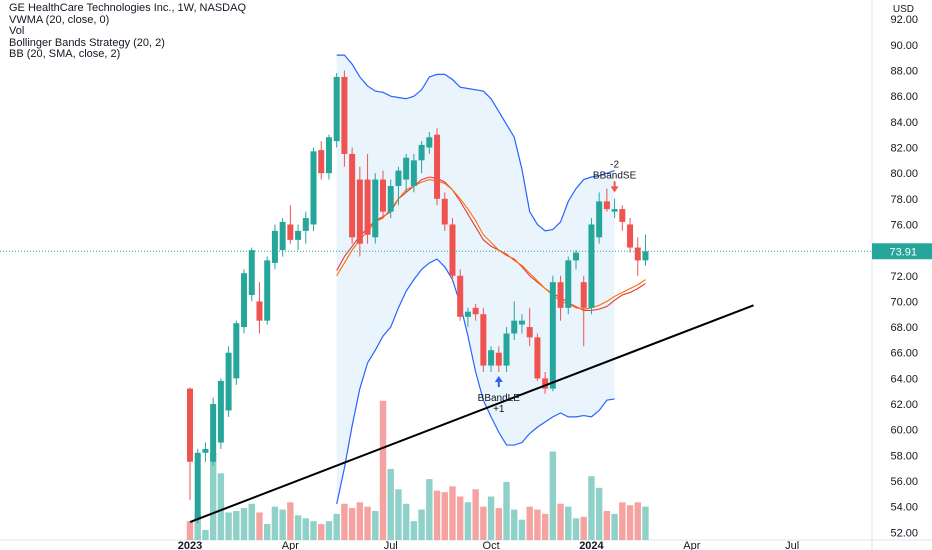  Describe the element at coordinates (903, 9) in the screenshot. I see `currency-label: USD` at that location.